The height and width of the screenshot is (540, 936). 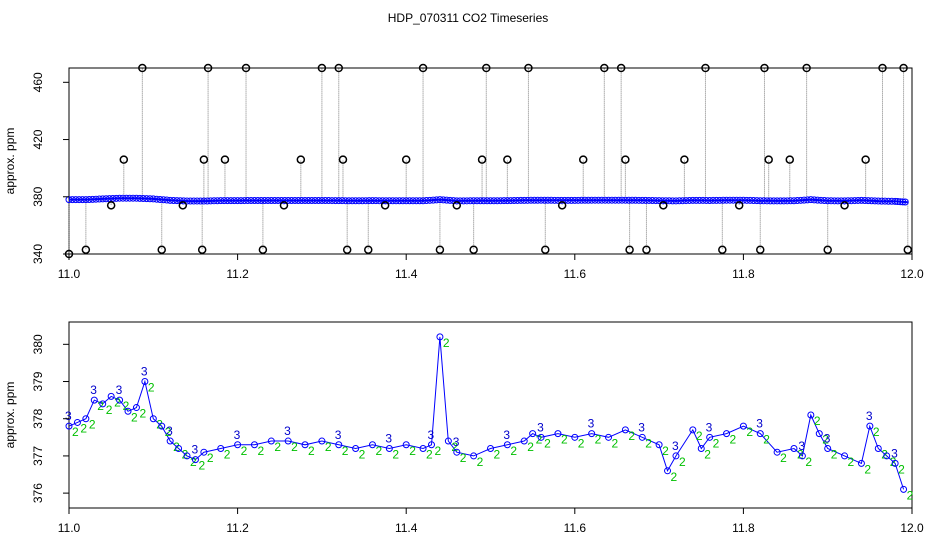 I want to click on y-tick-label: 380, so click(x=38, y=344).